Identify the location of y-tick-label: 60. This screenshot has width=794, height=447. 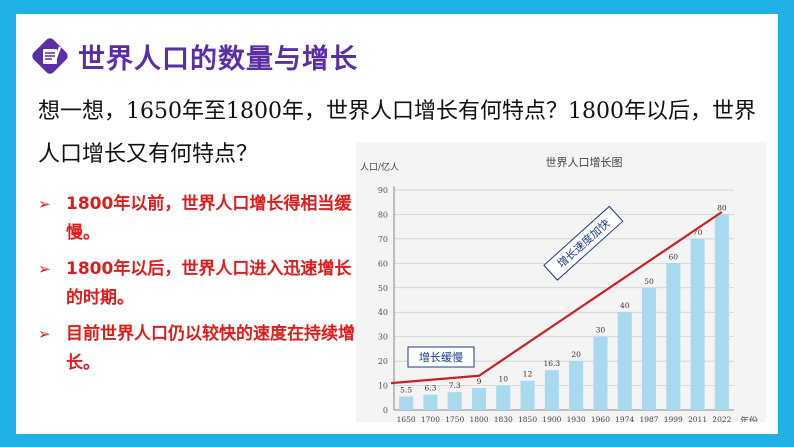
(383, 263).